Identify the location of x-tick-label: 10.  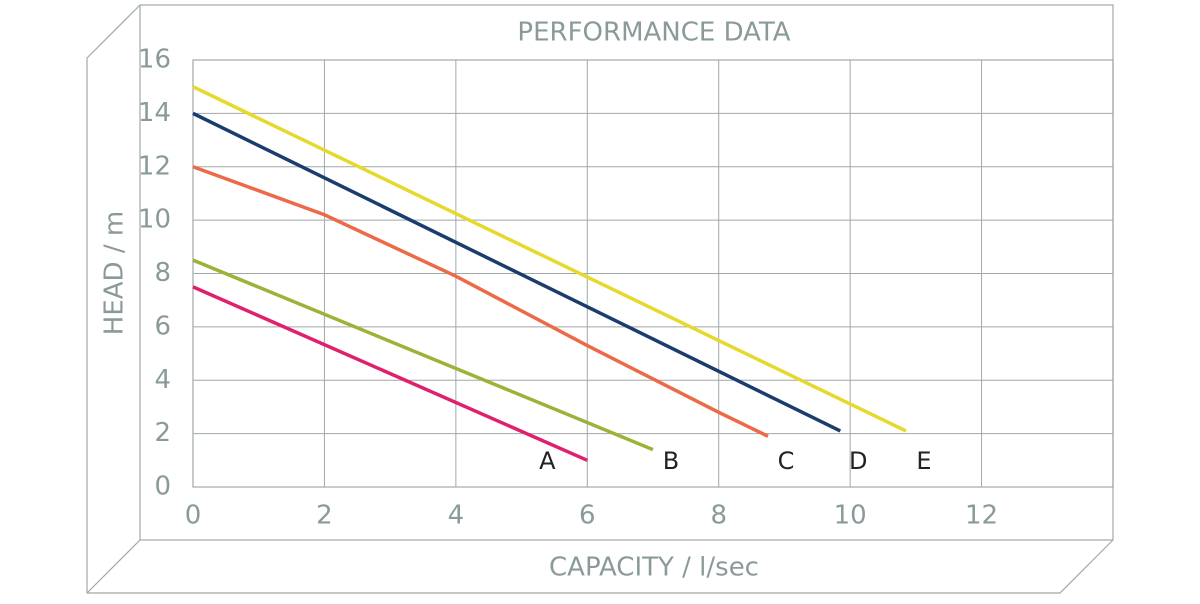
(850, 516).